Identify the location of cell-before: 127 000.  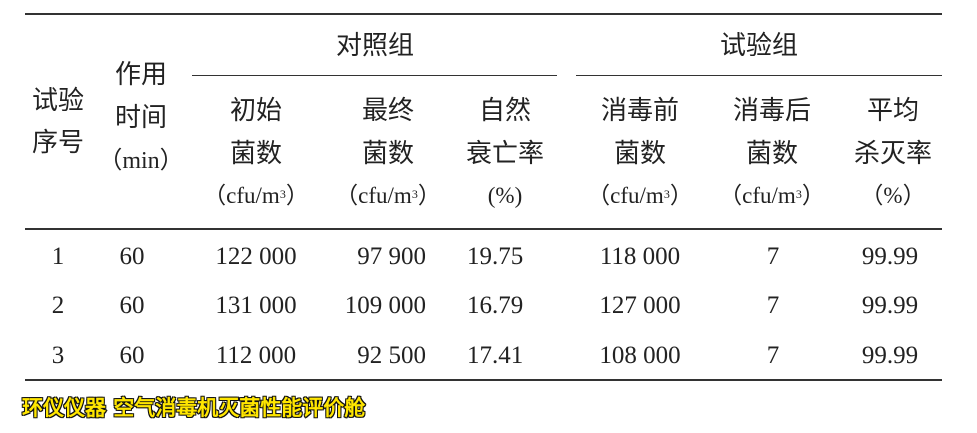
(640, 305).